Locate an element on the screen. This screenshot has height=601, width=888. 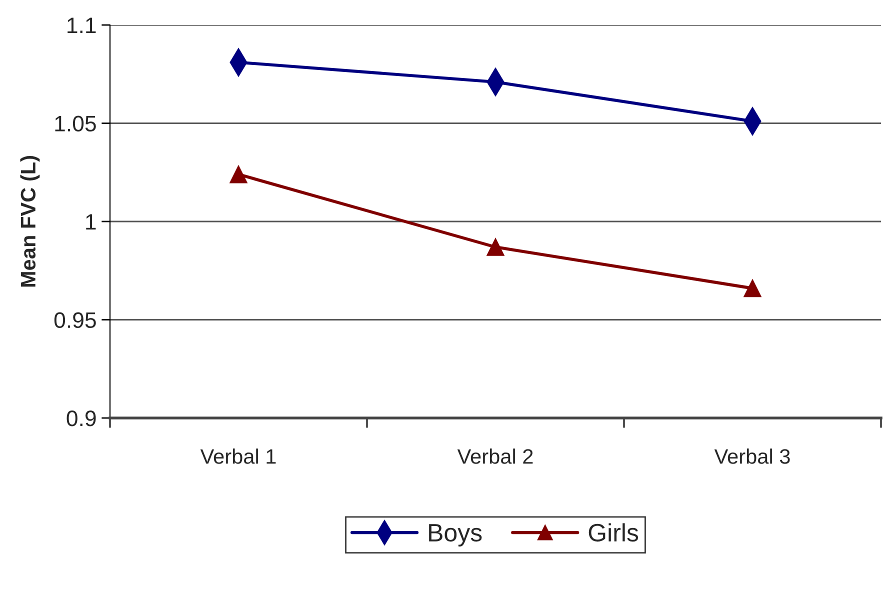
y-tick-label: 0.95 is located at coordinates (75, 320).